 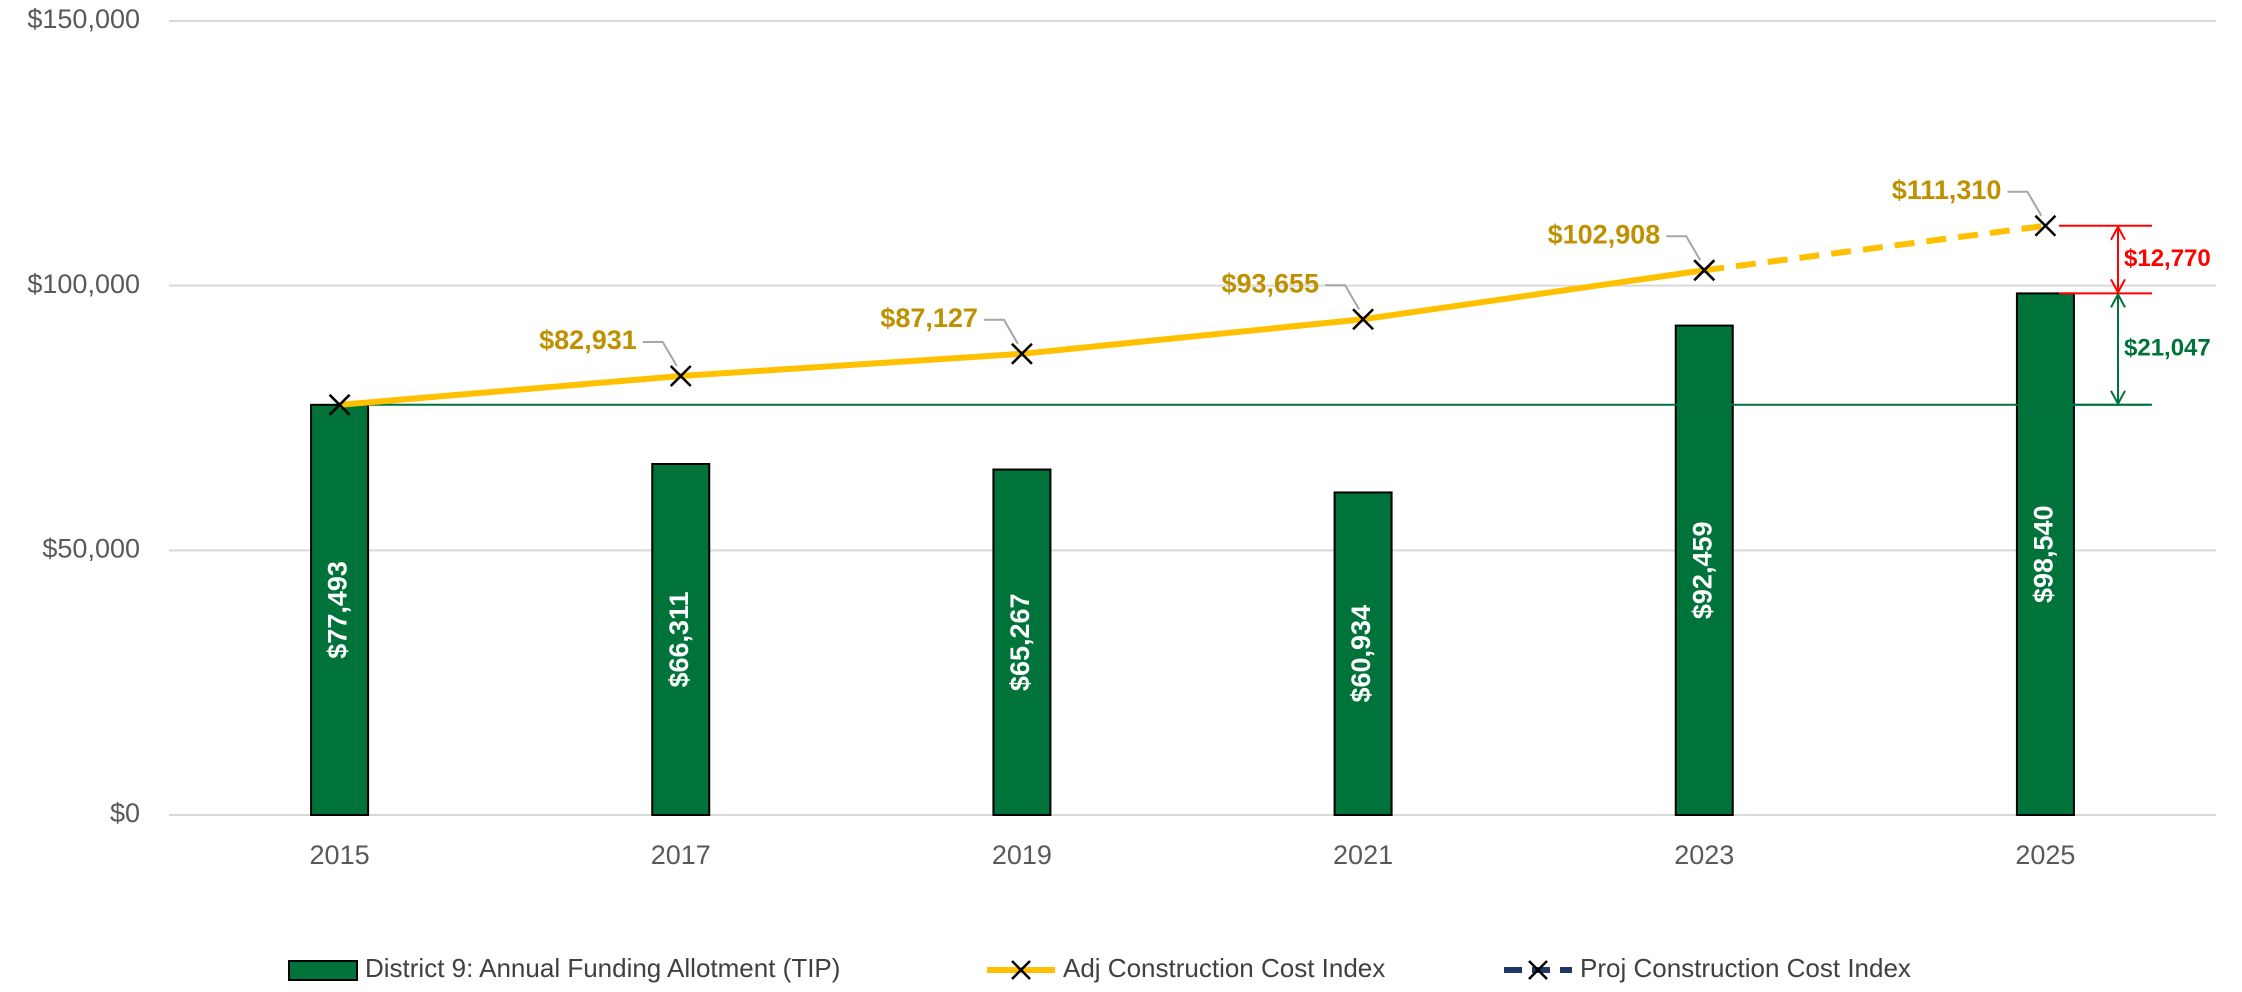 I want to click on bar-value-label: $60,934, so click(x=1361, y=654).